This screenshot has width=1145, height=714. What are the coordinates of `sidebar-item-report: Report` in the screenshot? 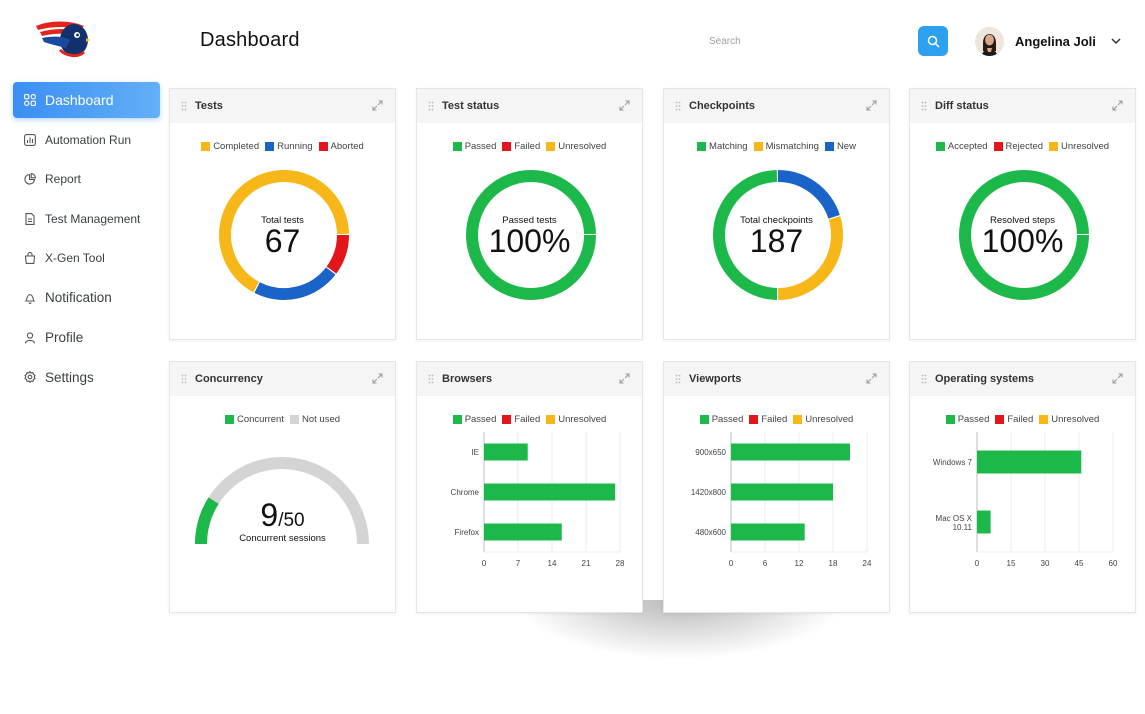 It's located at (86, 179).